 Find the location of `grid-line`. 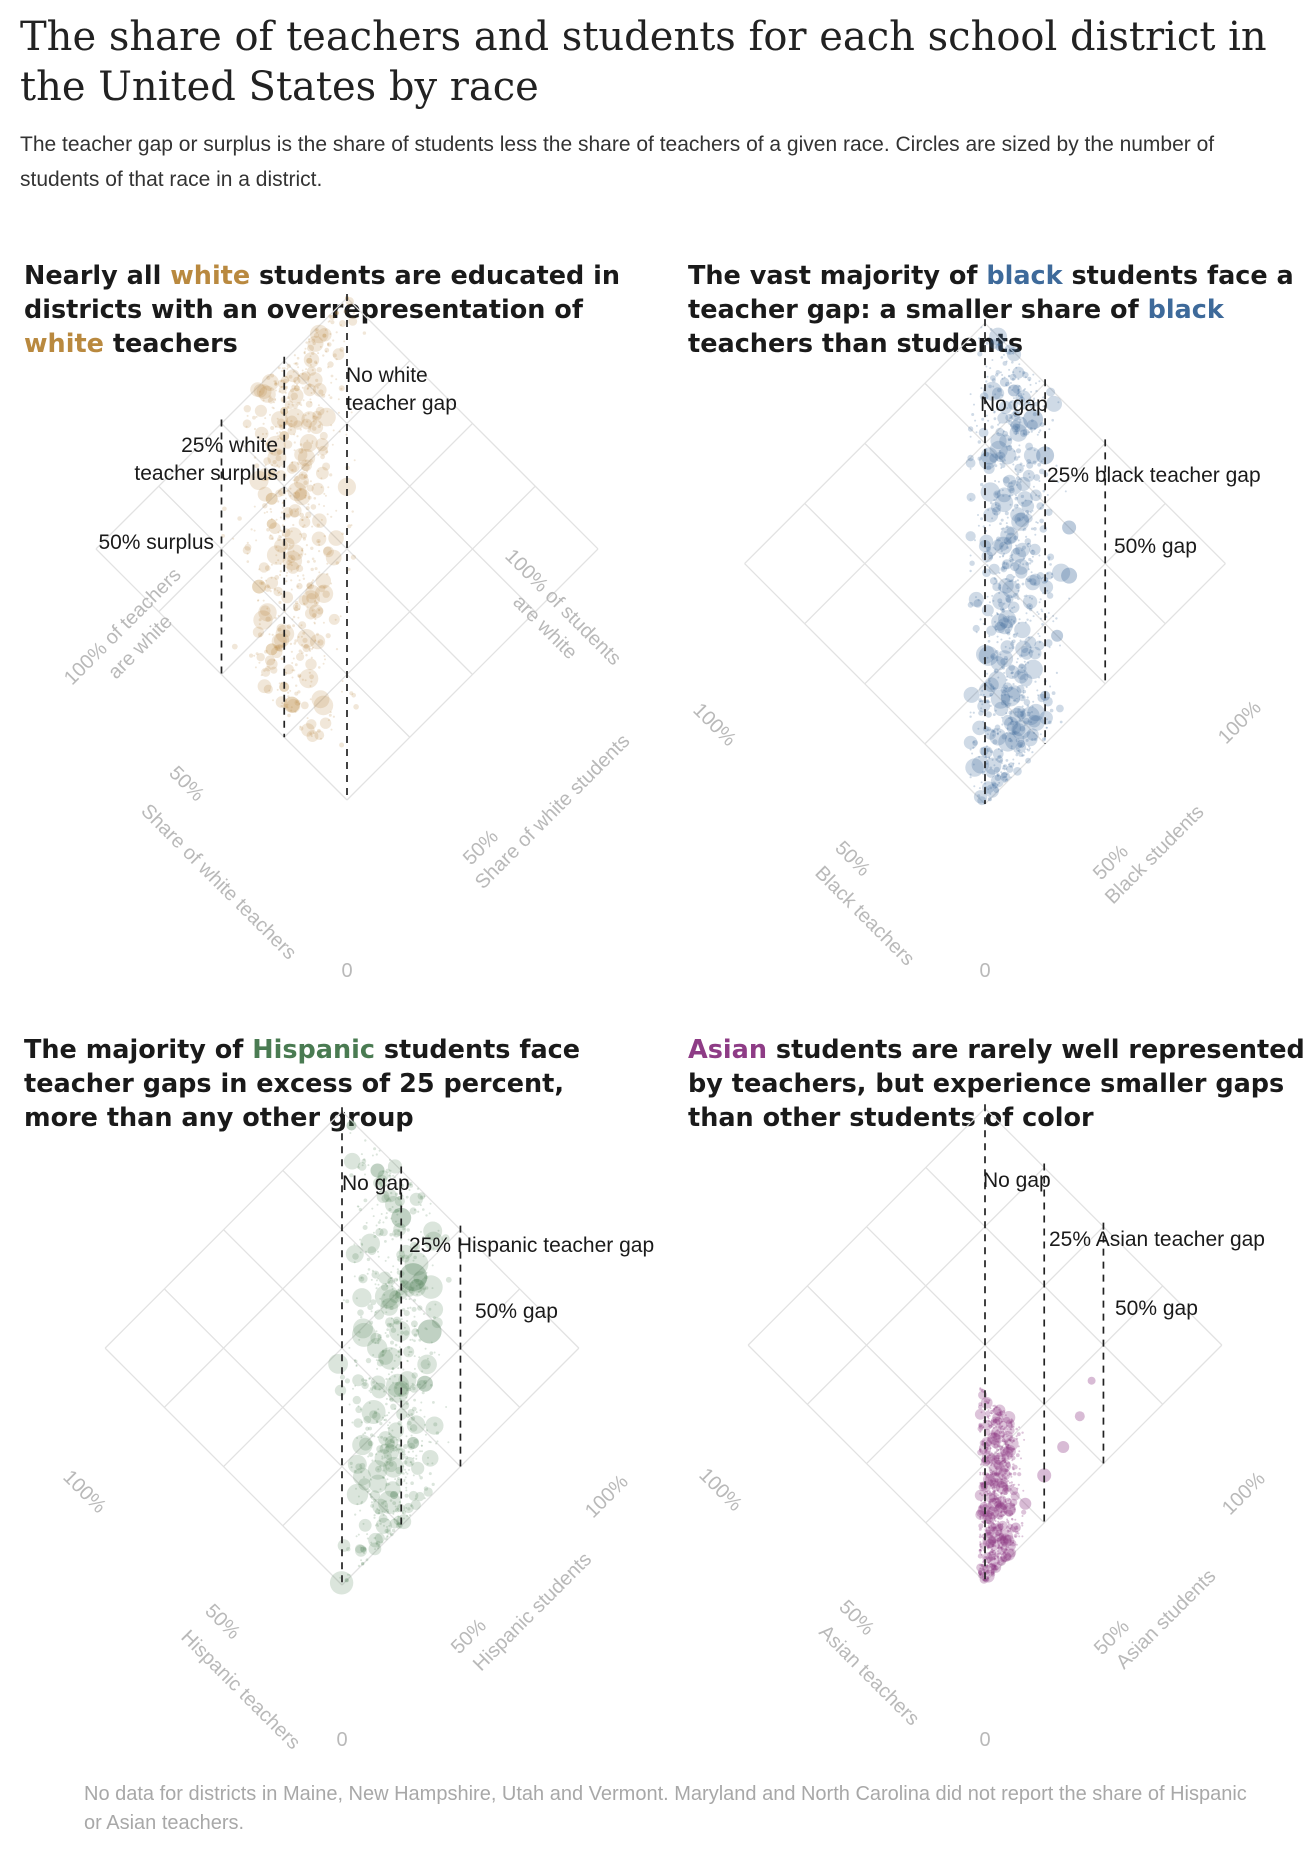

grid-line is located at coordinates (925, 1285).